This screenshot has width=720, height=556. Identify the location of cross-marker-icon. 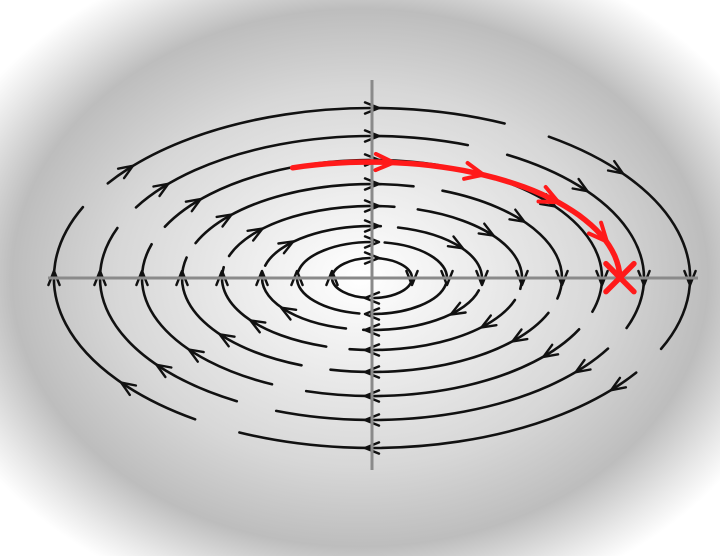
(620, 277).